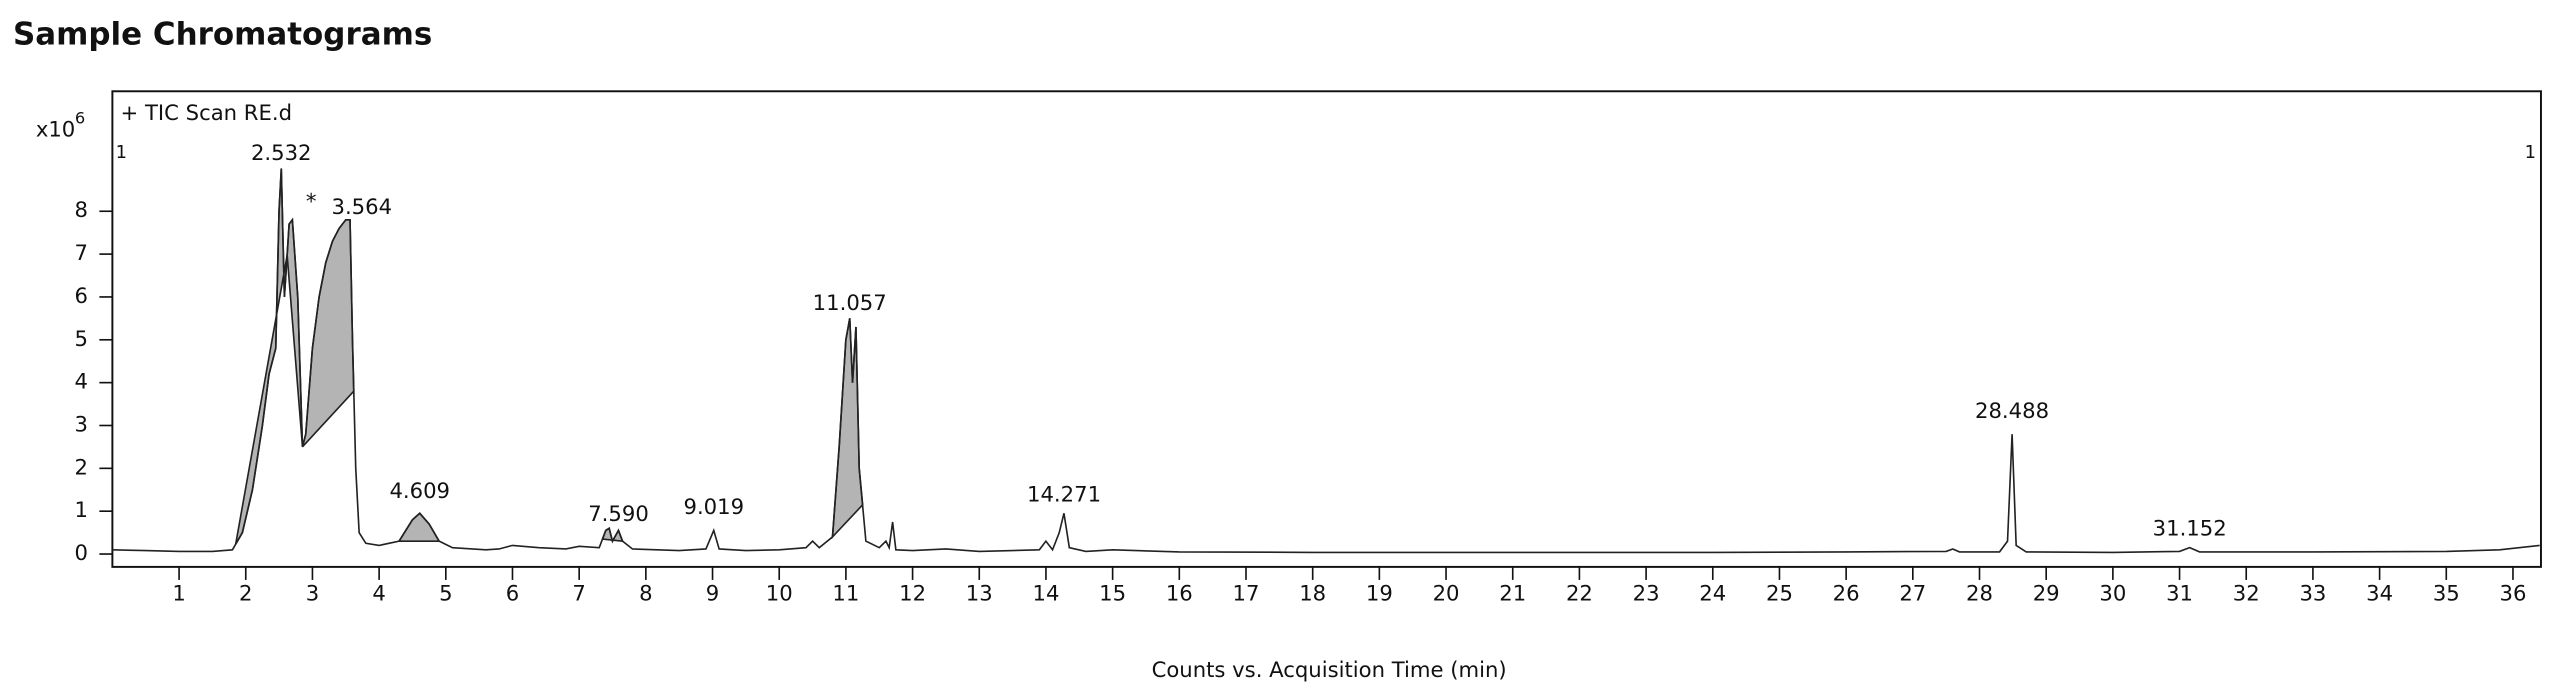  What do you see at coordinates (80, 338) in the screenshot?
I see `y-tick-label: 5` at bounding box center [80, 338].